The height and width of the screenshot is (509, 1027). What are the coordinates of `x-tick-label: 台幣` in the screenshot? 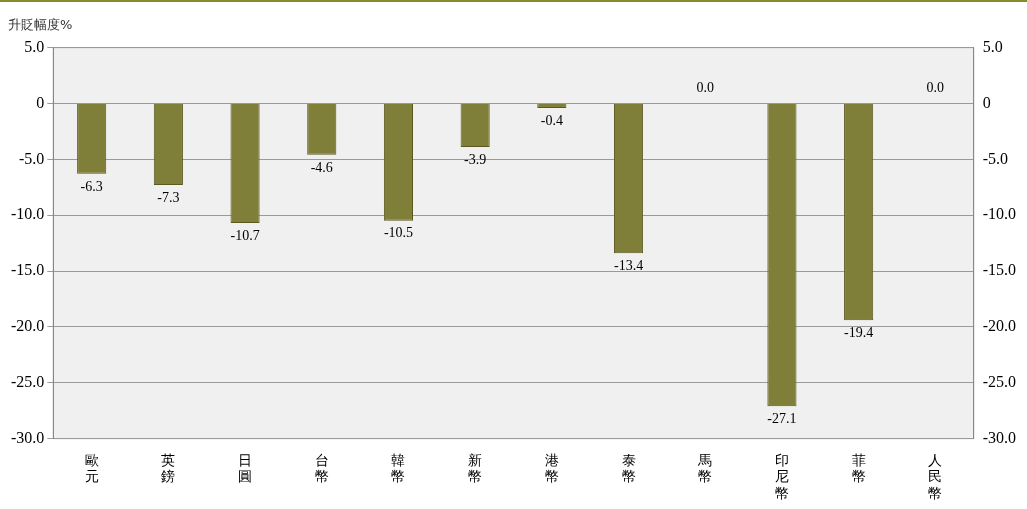 It's located at (321, 468).